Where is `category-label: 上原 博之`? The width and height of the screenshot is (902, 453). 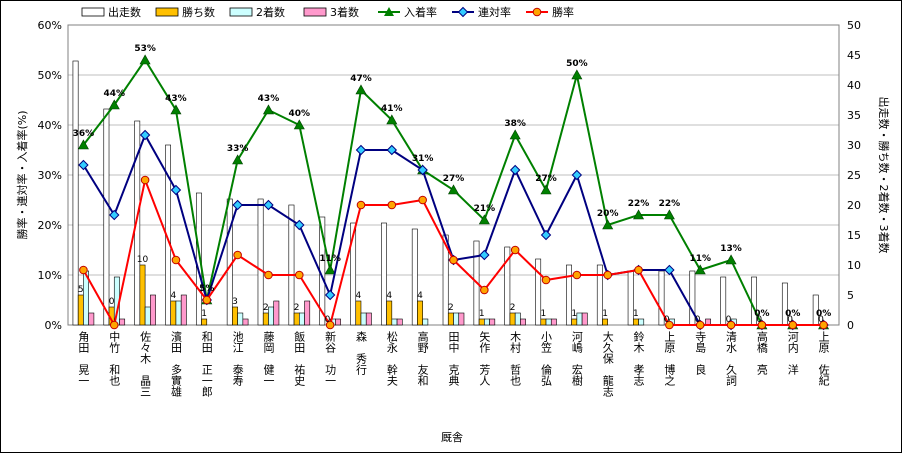 category-label: 上原 博之 is located at coordinates (669, 358).